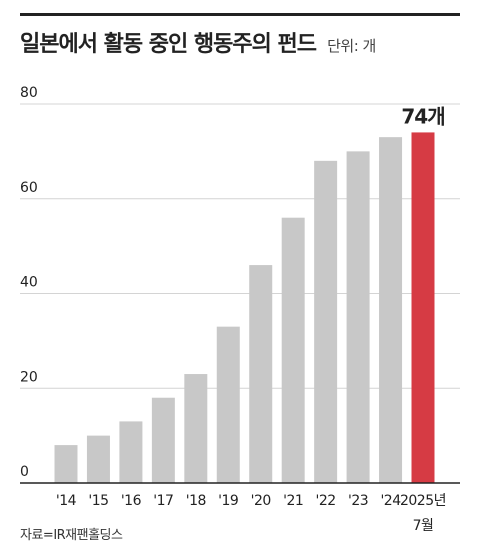 This screenshot has width=480, height=560. Describe the element at coordinates (423, 308) in the screenshot. I see `bar-highlight` at that location.